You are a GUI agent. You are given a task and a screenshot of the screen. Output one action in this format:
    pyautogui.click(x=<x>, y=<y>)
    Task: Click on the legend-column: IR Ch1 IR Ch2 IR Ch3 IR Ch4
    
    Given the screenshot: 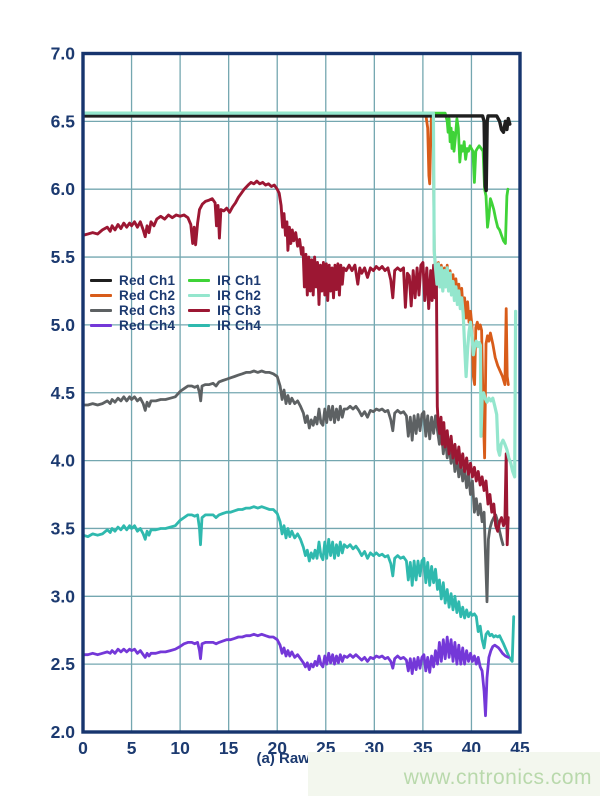 What is the action you would take?
    pyautogui.click(x=224, y=303)
    